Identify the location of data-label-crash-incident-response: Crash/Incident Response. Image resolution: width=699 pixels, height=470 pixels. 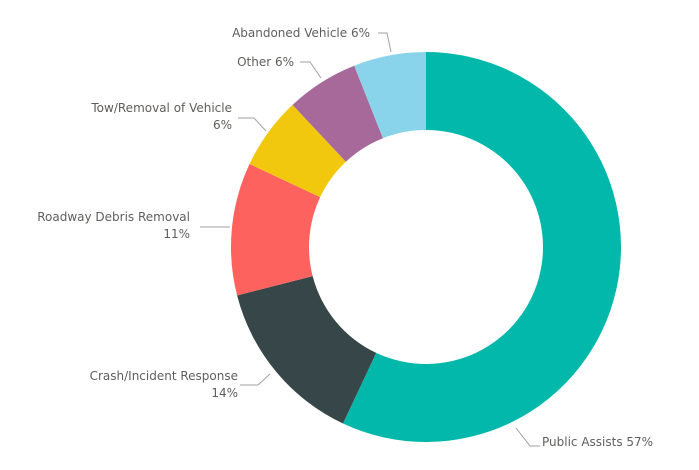
(164, 376).